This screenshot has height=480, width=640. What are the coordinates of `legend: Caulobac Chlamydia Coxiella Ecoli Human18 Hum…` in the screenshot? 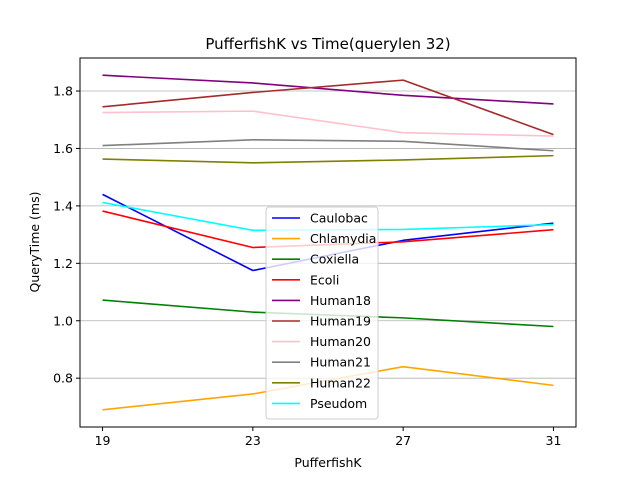 It's located at (322, 313).